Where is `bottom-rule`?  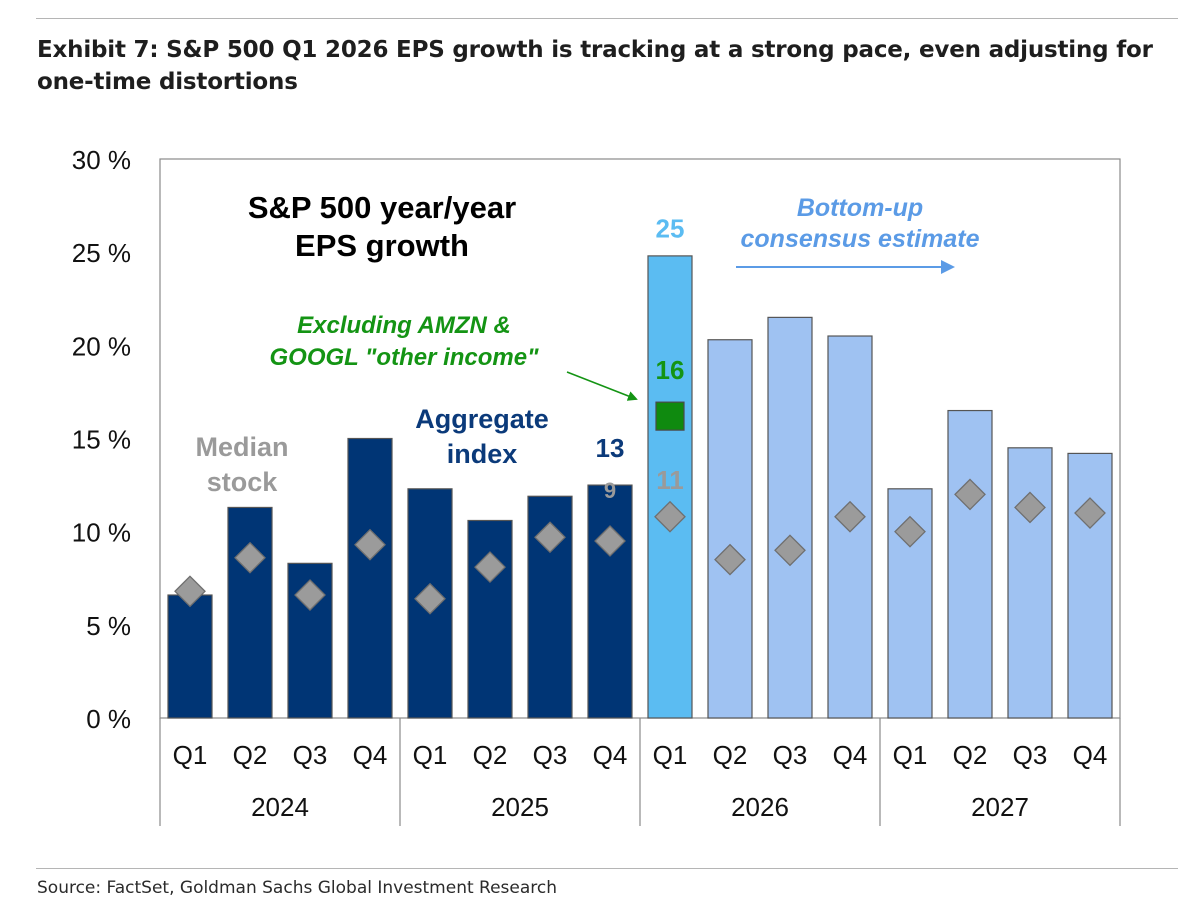
bottom-rule is located at coordinates (607, 868).